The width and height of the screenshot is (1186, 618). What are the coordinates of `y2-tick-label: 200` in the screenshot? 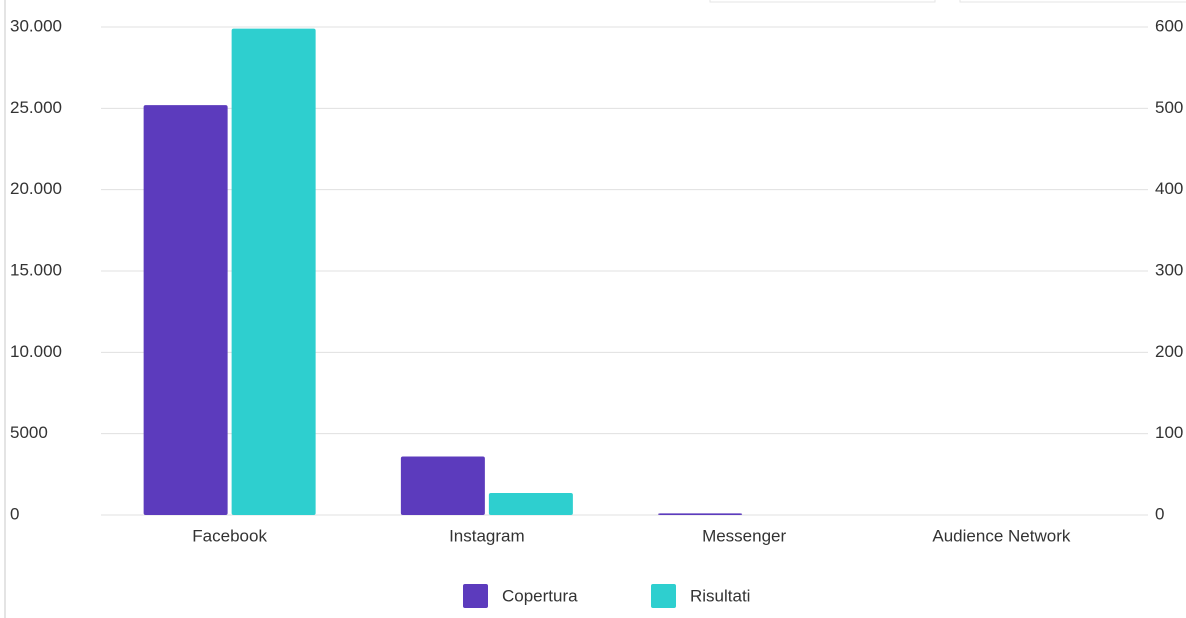 It's located at (1169, 351).